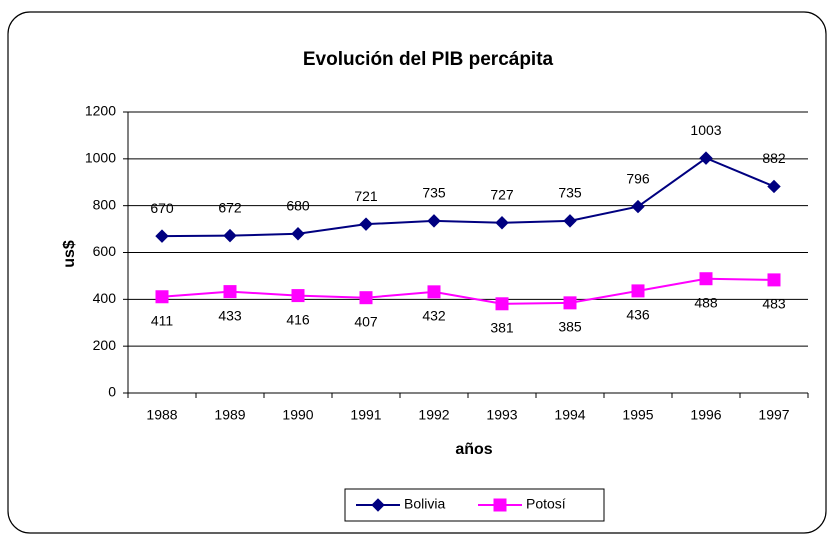 Image resolution: width=831 pixels, height=536 pixels. Describe the element at coordinates (705, 415) in the screenshot. I see `x-tick-label: 1996` at that location.